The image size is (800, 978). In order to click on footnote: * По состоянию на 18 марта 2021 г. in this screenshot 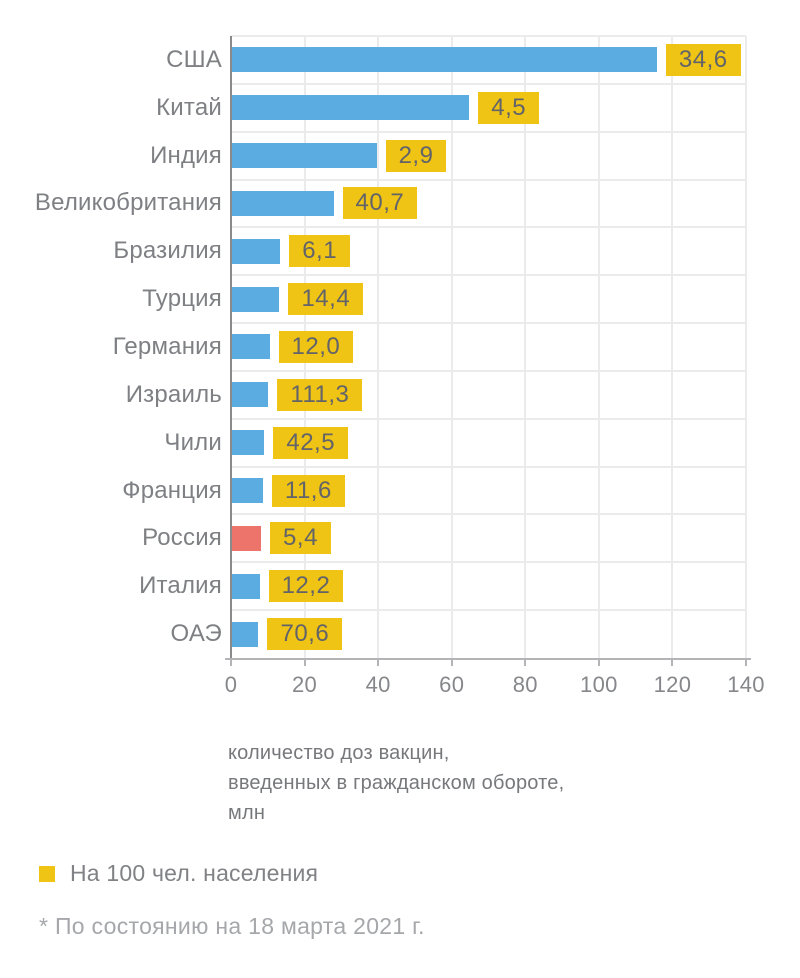, I will do `click(232, 926)`.